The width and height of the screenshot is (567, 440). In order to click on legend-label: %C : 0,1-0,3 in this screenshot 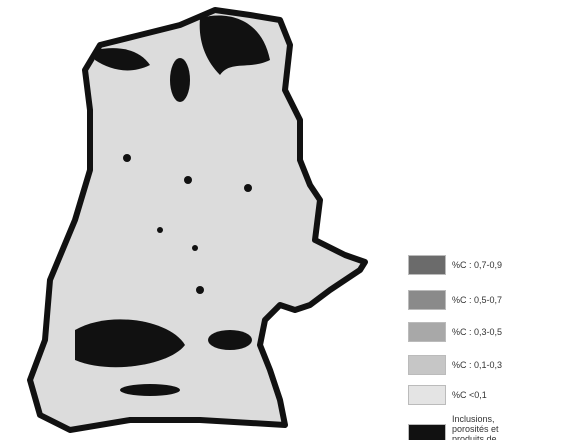, I will do `click(477, 365)`.